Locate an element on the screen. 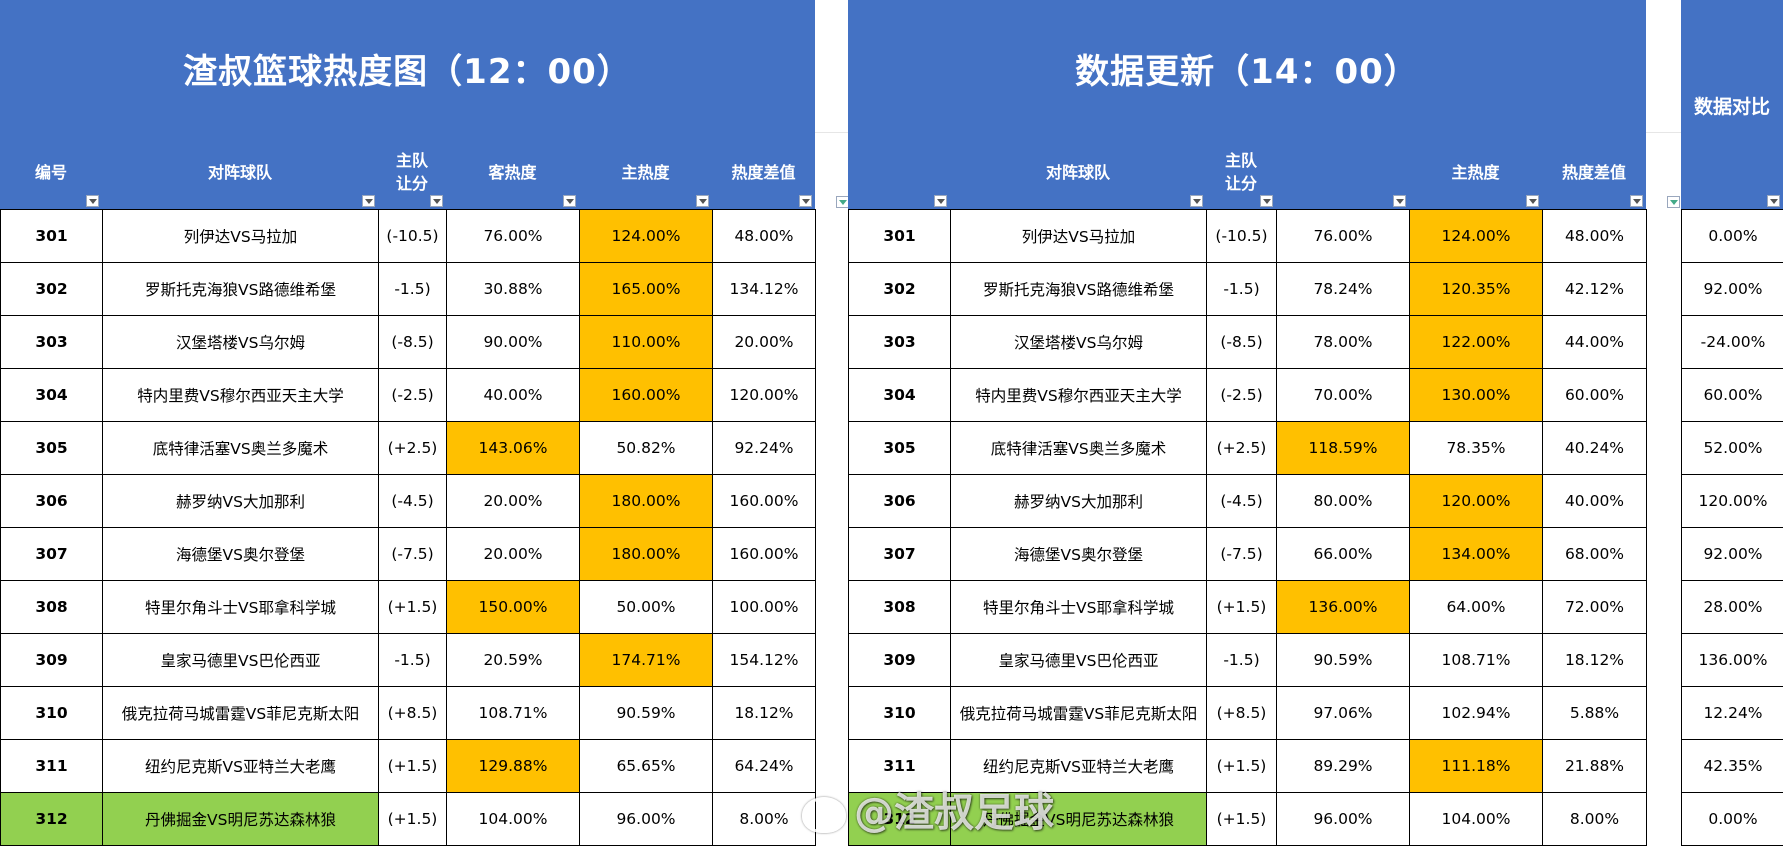 The image size is (1783, 847). table-row: 305 底特律活塞VS奥兰多魔术 (+2.5) 143.06% 50.82% 92.24% is located at coordinates (408, 448).